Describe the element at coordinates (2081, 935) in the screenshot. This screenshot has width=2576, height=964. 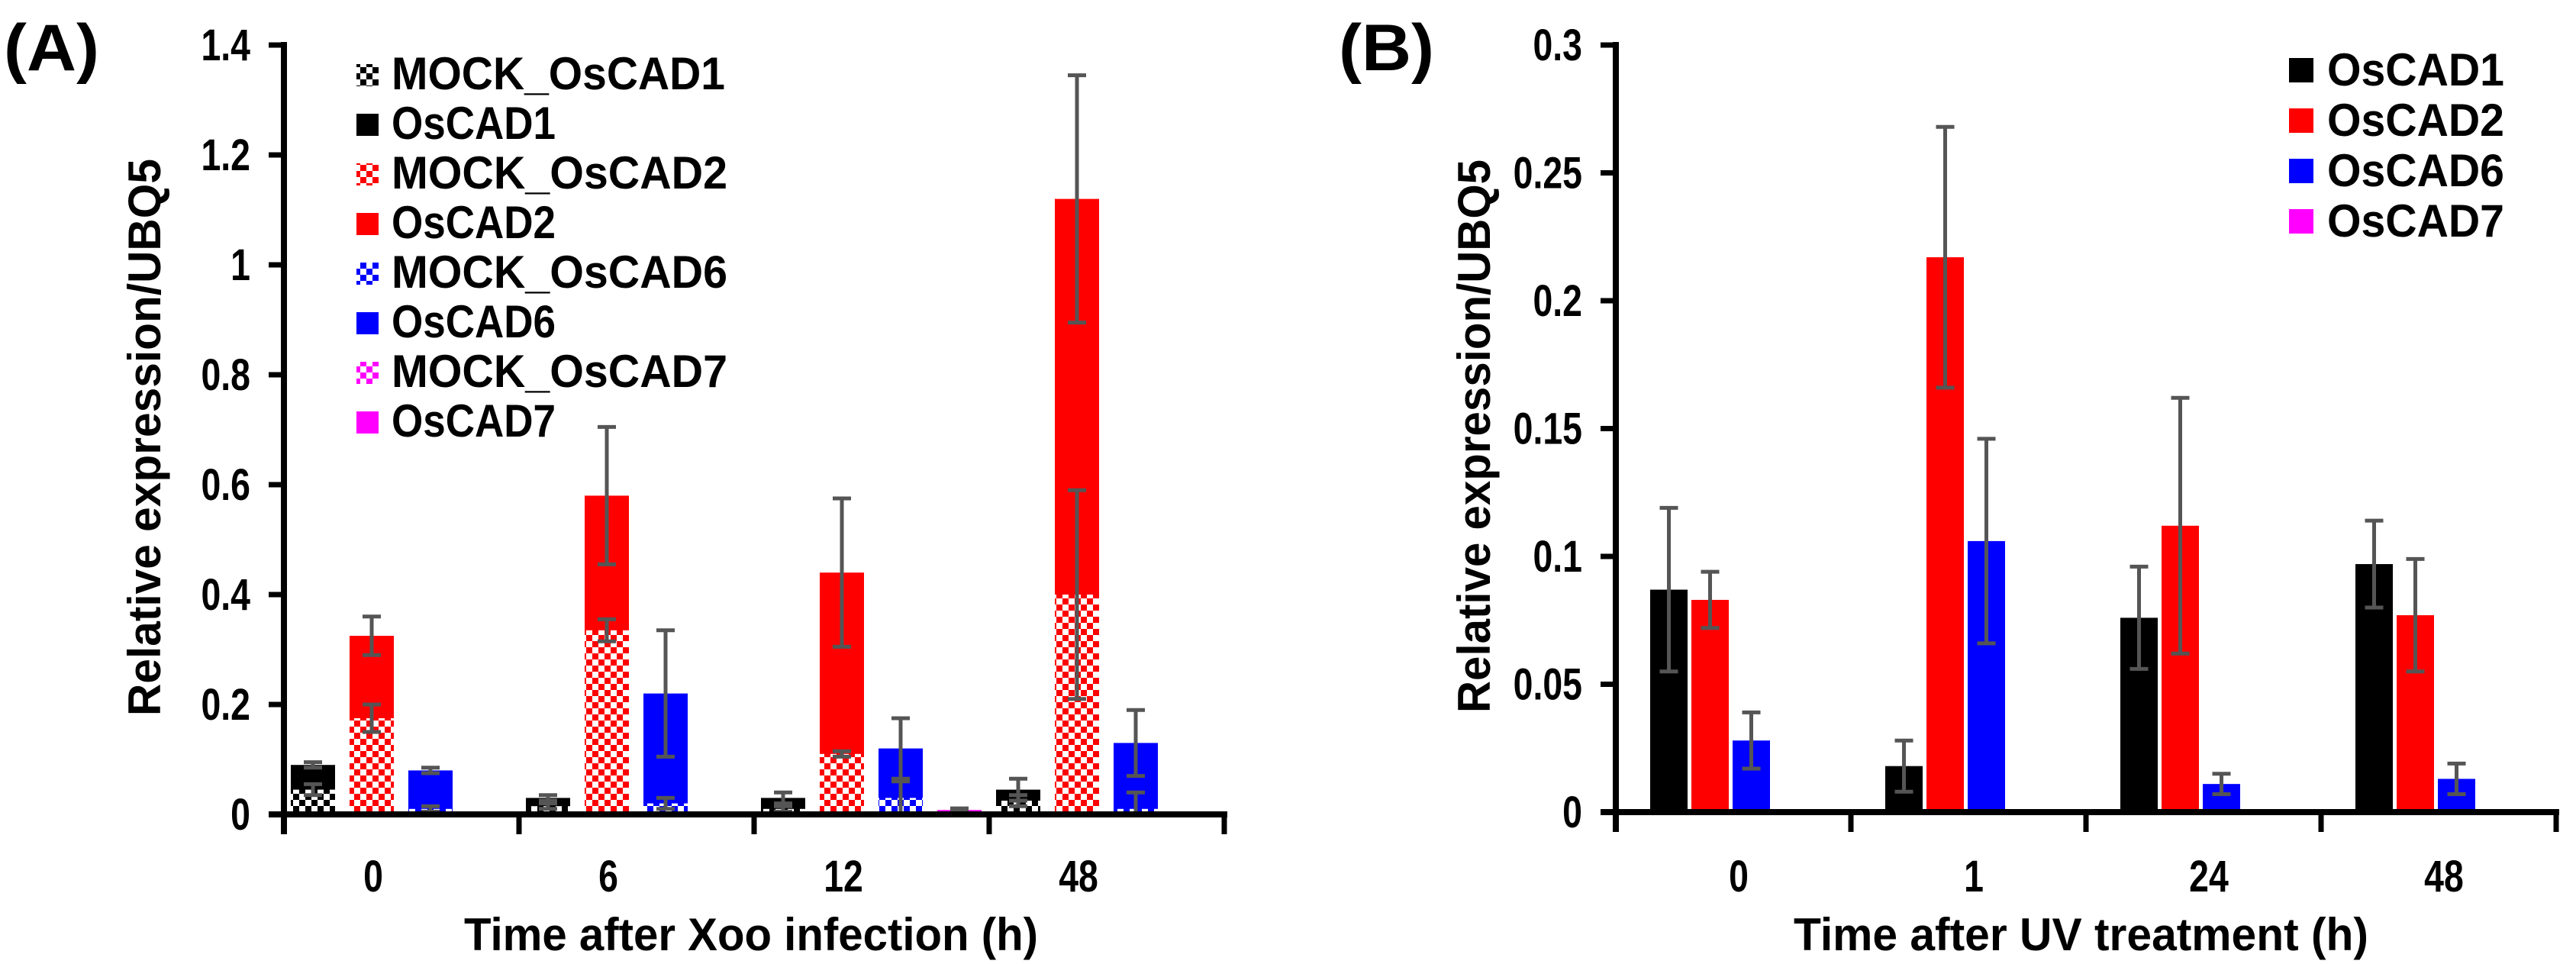
I see `x-axis-title: Time after UV treatment (h)` at that location.